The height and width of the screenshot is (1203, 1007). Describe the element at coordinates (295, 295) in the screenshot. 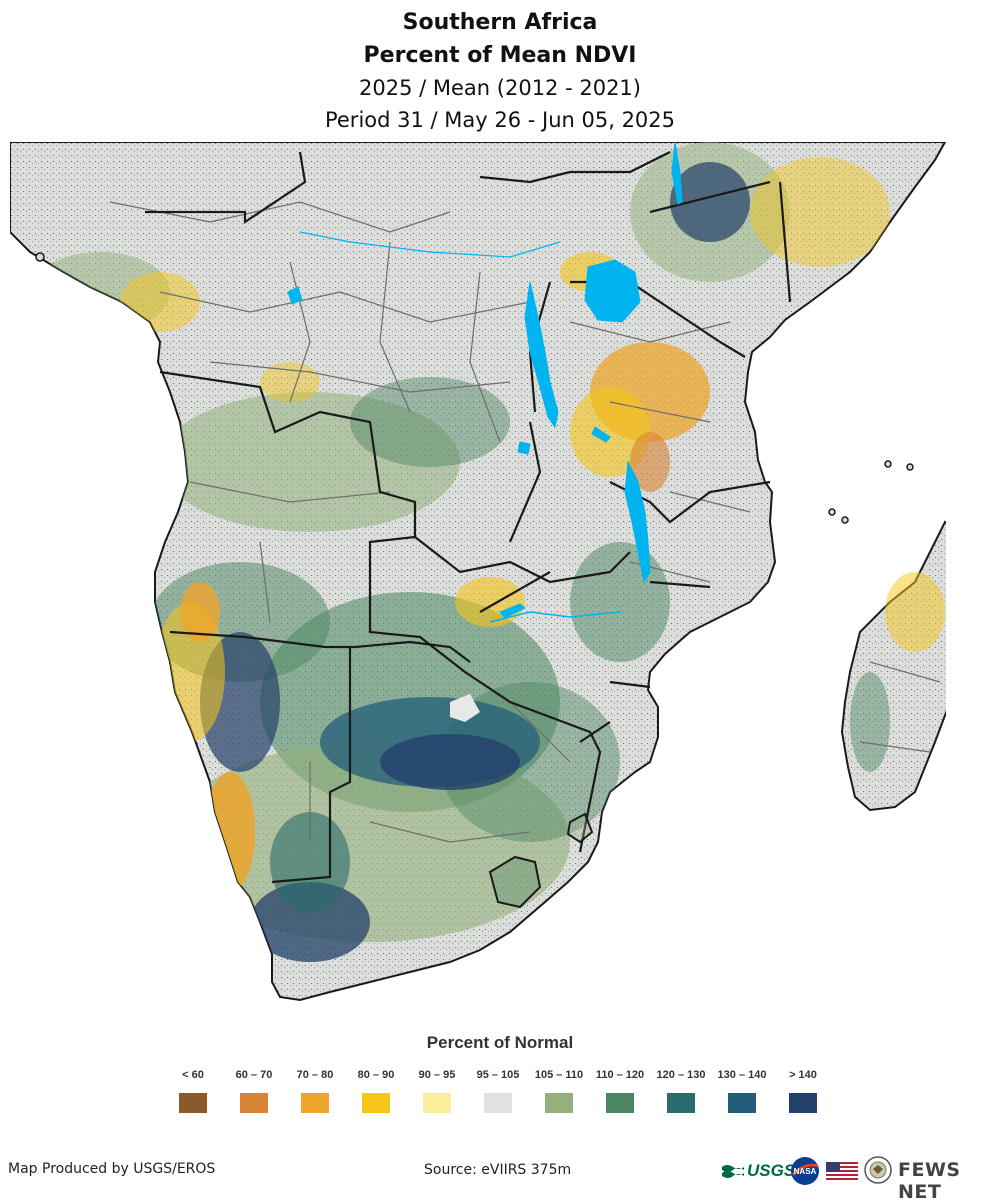

I see `lake-tana-etc` at that location.